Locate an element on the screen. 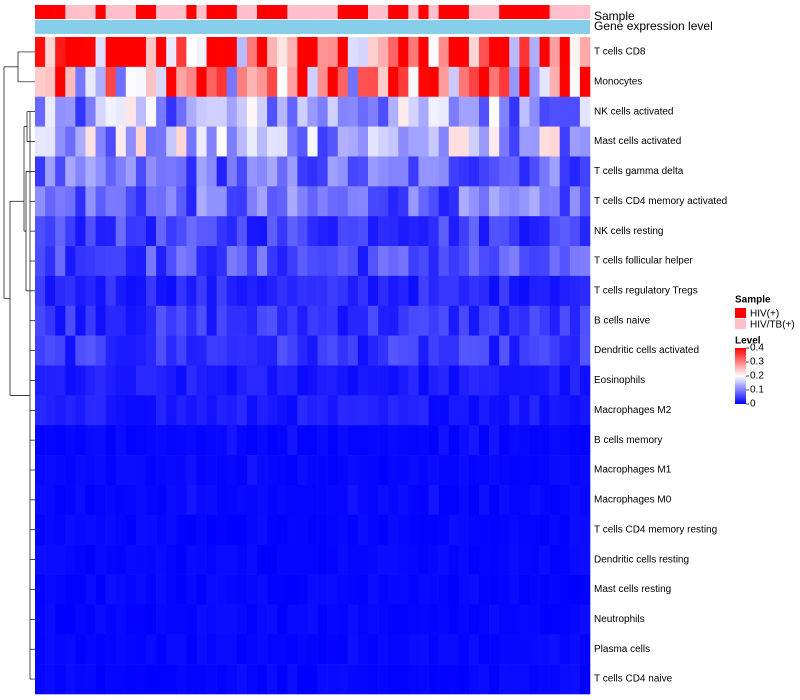  legend-title: Sample is located at coordinates (753, 300).